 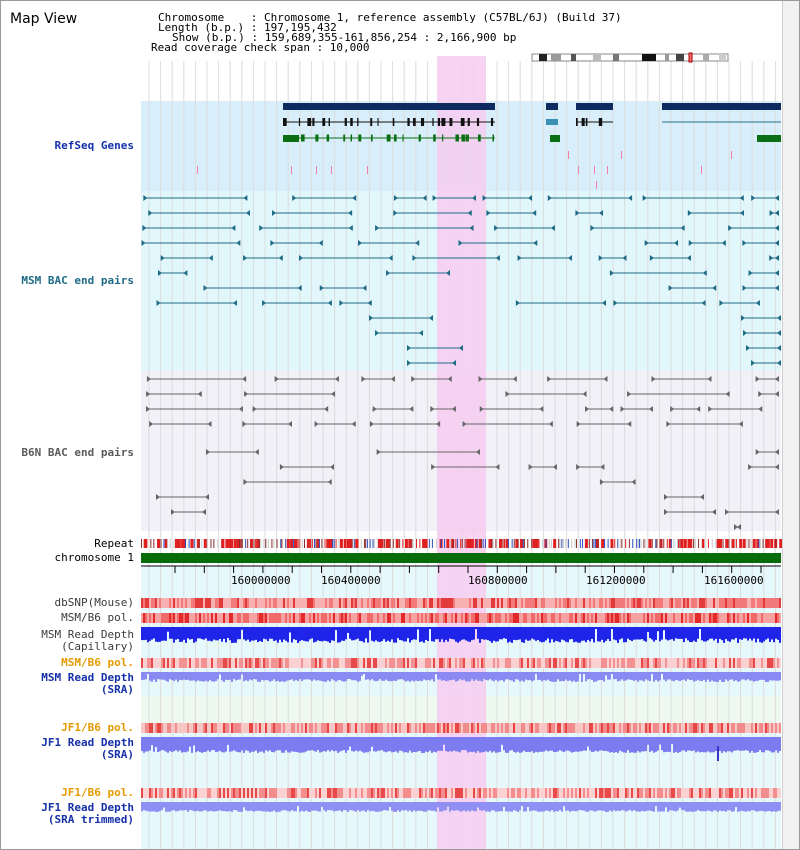 I want to click on msm-bac-label: MSM BAC end pairs, so click(x=77, y=280).